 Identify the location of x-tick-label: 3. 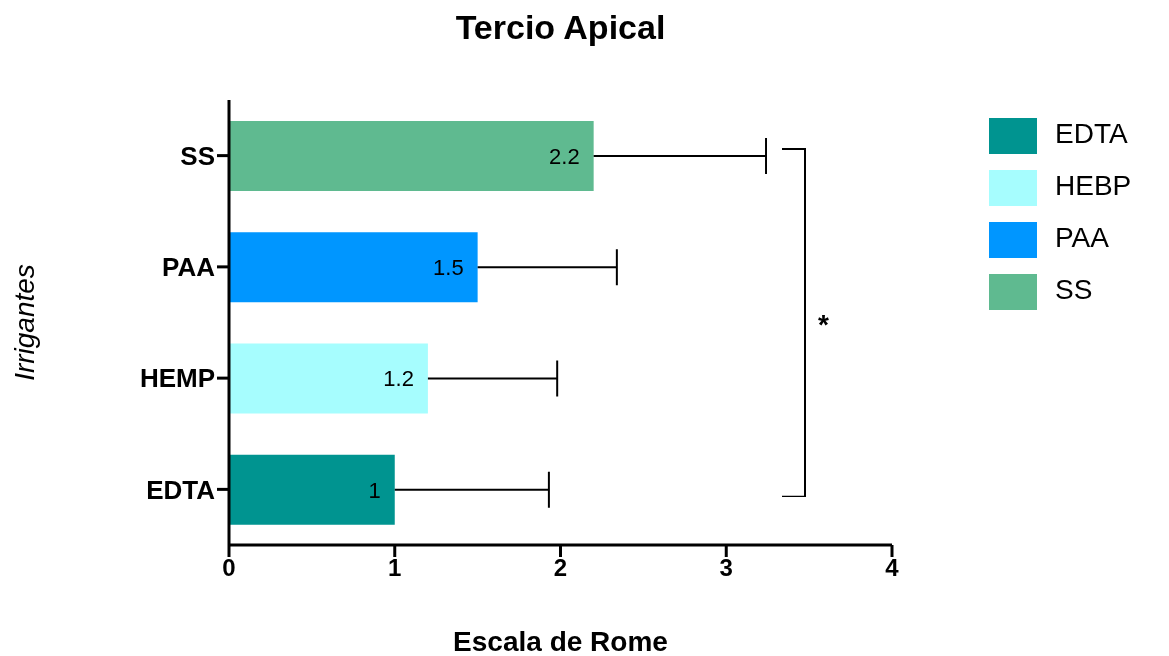
(726, 568).